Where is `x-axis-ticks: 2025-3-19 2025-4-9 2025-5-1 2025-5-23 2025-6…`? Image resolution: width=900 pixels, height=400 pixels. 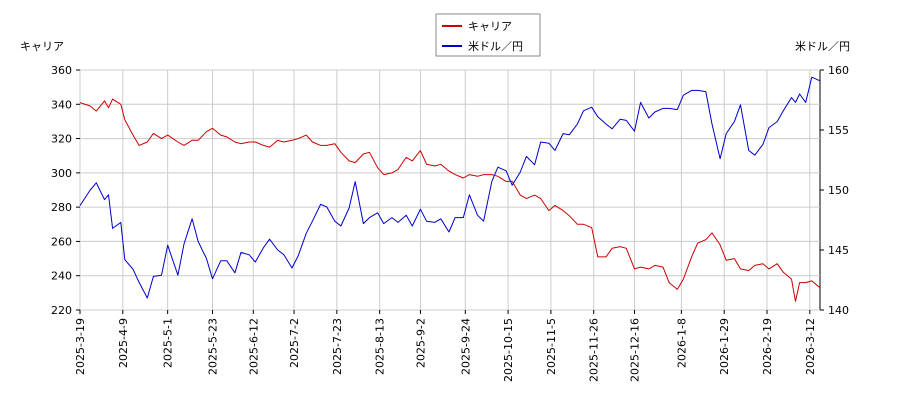 x-axis-ticks: 2025-3-19 2025-4-9 2025-5-1 2025-5-23 2025-6… is located at coordinates (445, 346).